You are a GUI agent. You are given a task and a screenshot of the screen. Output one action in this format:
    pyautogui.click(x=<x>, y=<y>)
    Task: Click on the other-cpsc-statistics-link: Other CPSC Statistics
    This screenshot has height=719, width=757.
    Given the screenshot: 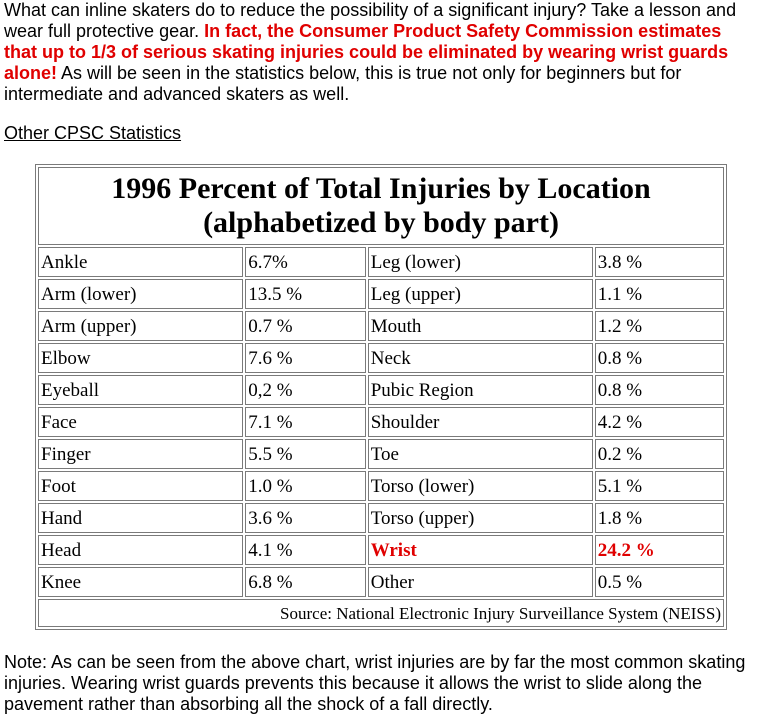 What is the action you would take?
    pyautogui.click(x=93, y=133)
    